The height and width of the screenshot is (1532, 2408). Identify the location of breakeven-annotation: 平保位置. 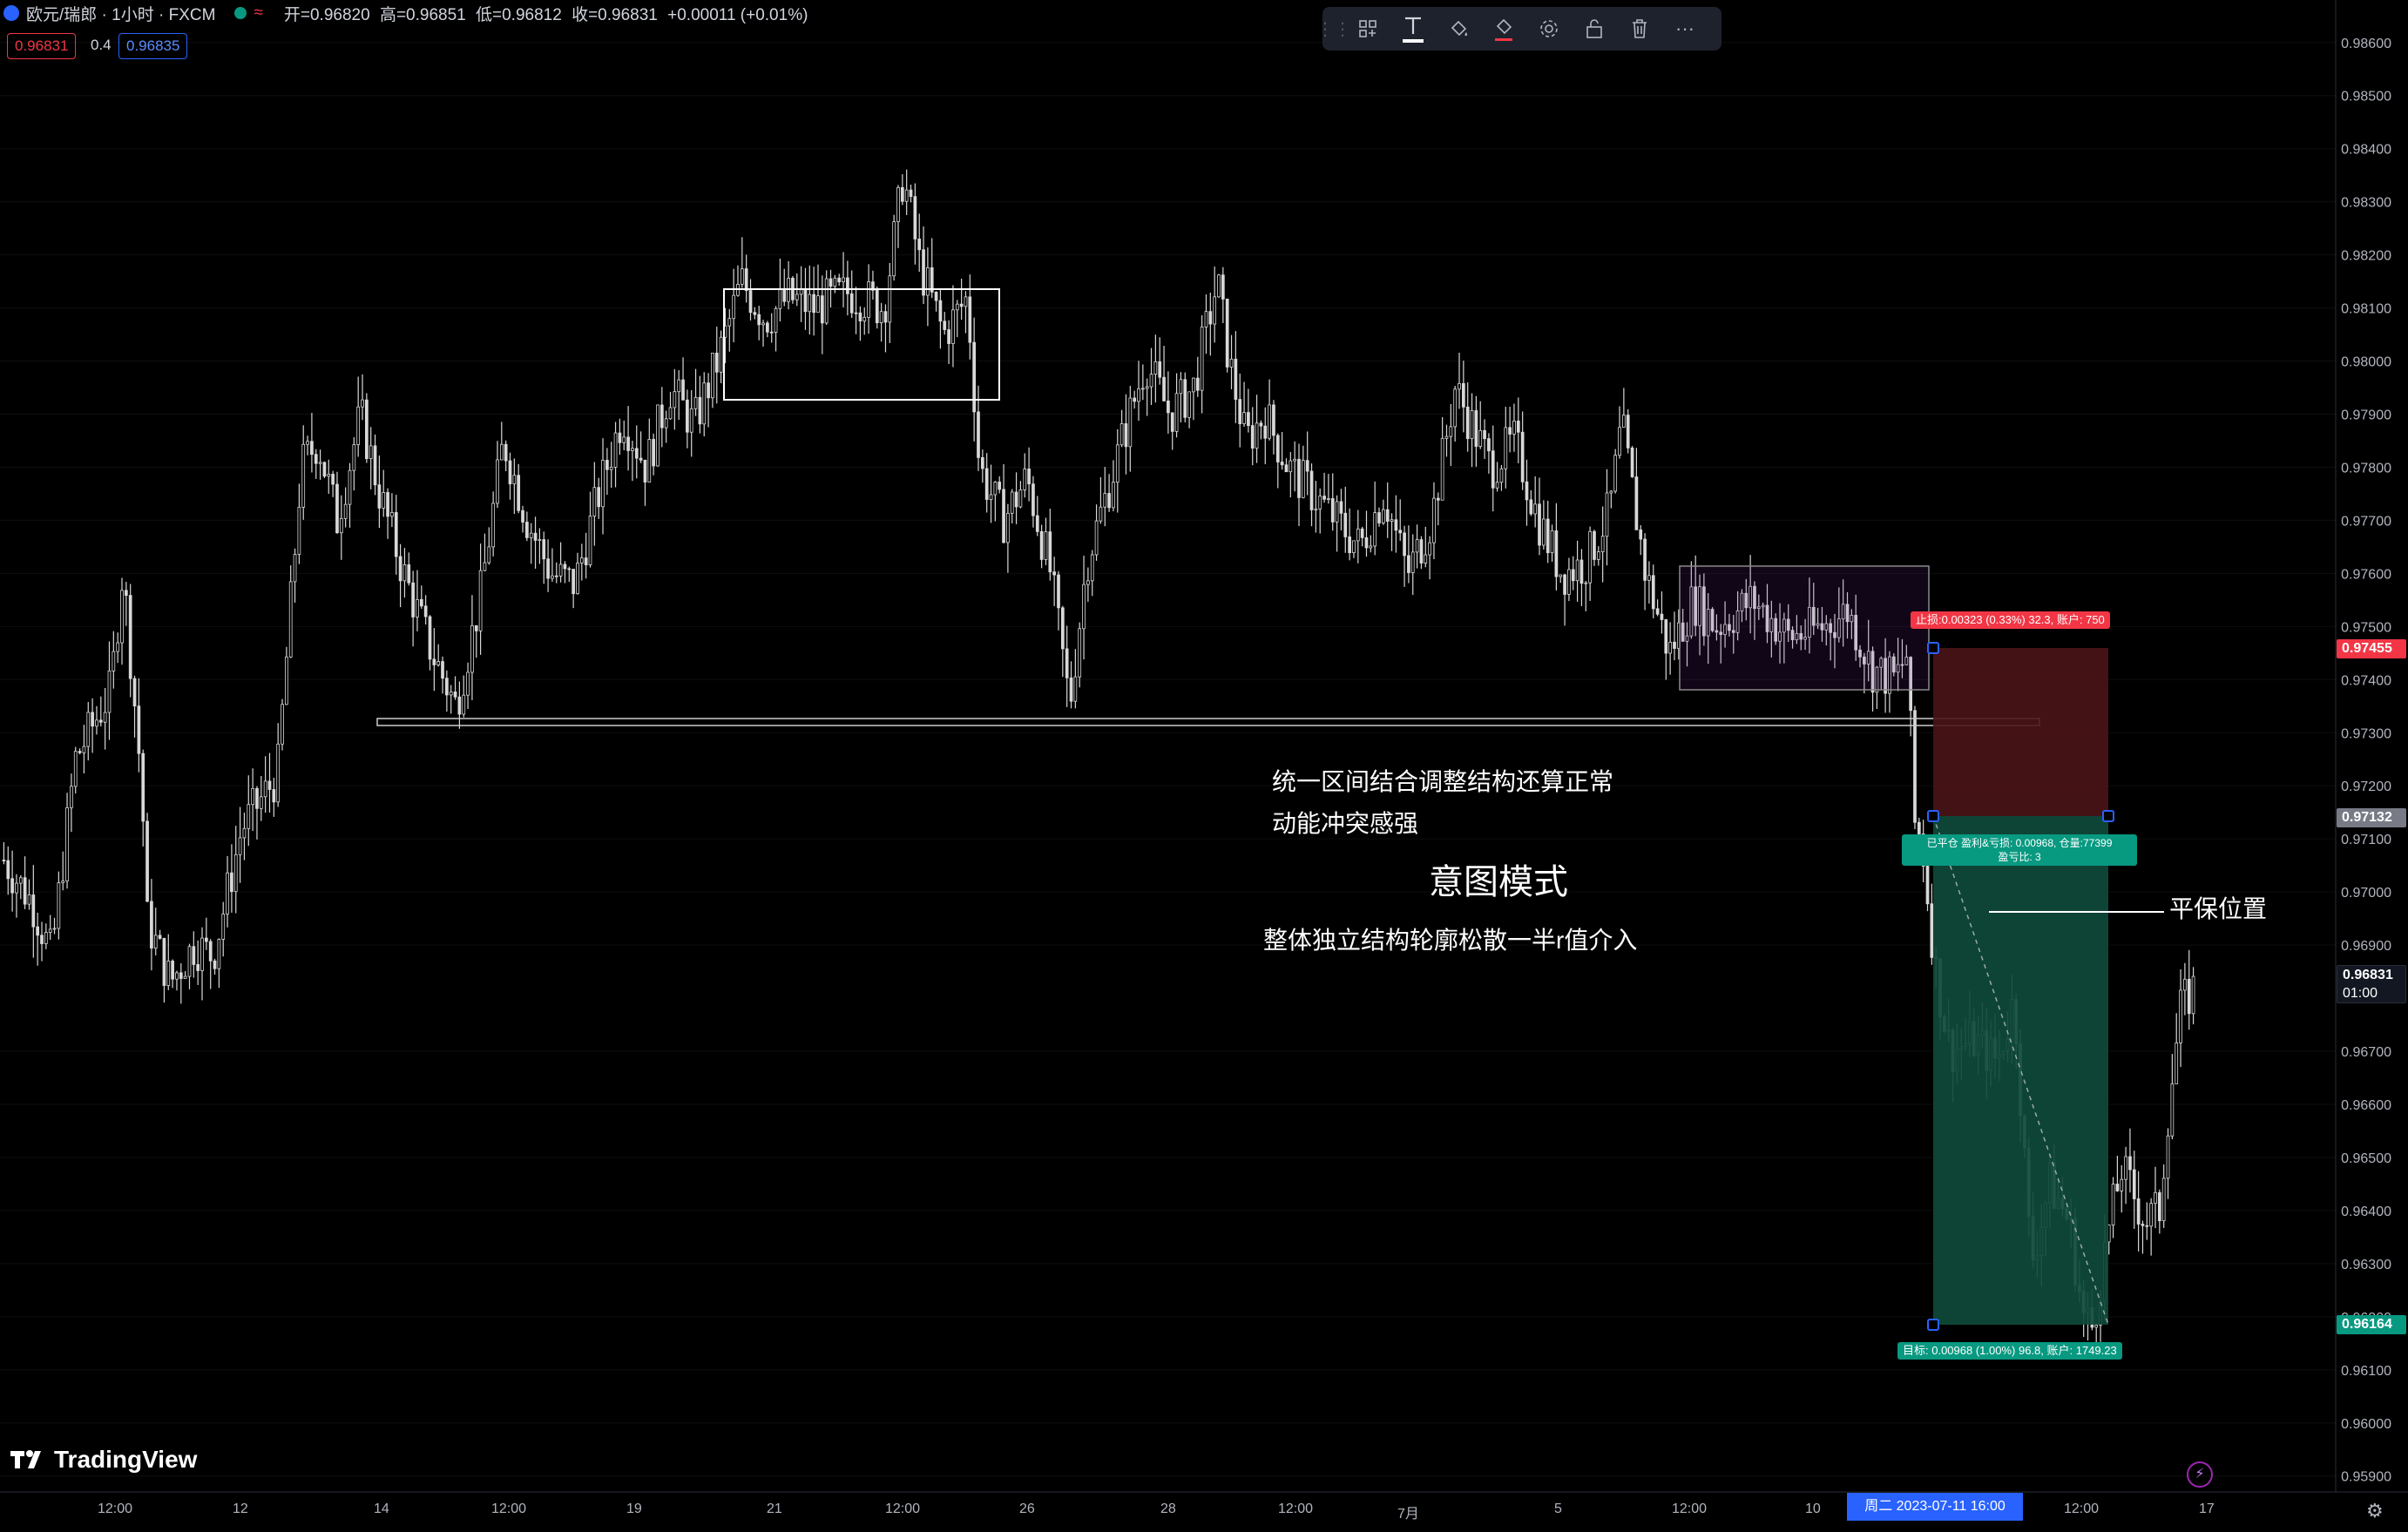
(2218, 908).